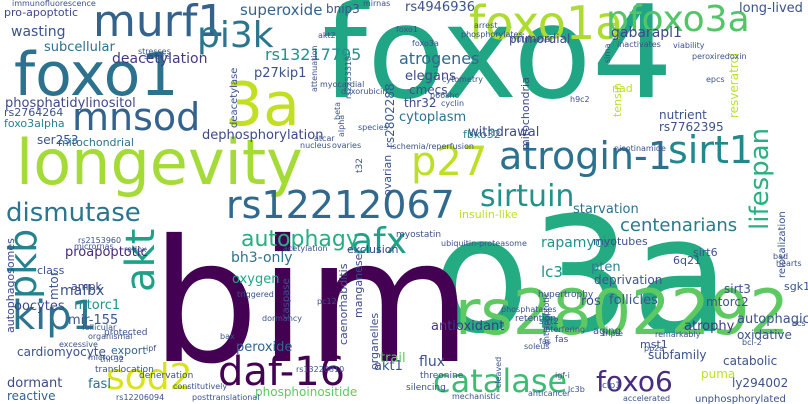  Describe the element at coordinates (99, 384) in the screenshot. I see `word-fasl: fasl` at that location.